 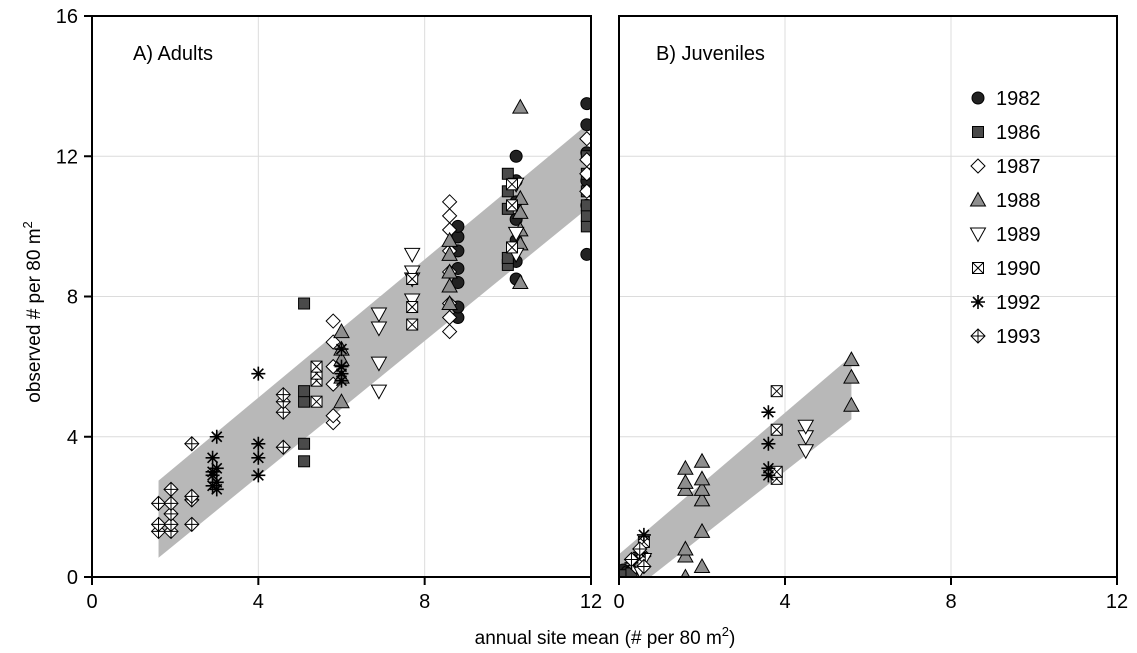 What do you see at coordinates (1018, 269) in the screenshot?
I see `legend-label-1990: 1990` at bounding box center [1018, 269].